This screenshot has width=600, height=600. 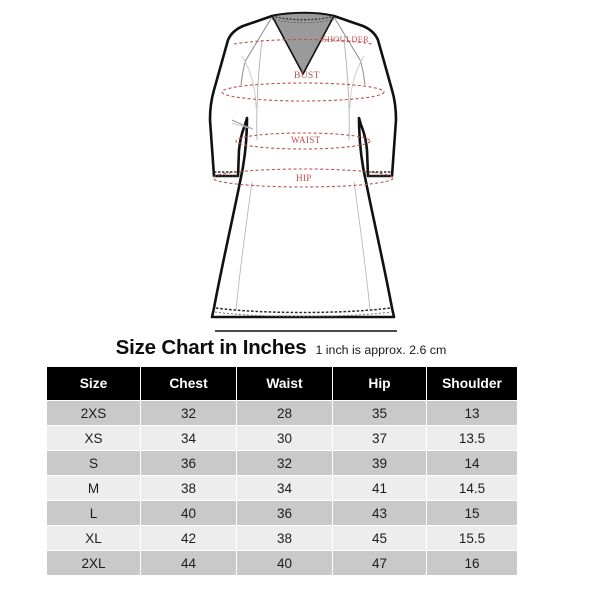 I want to click on cell-hip: 37, so click(x=379, y=438).